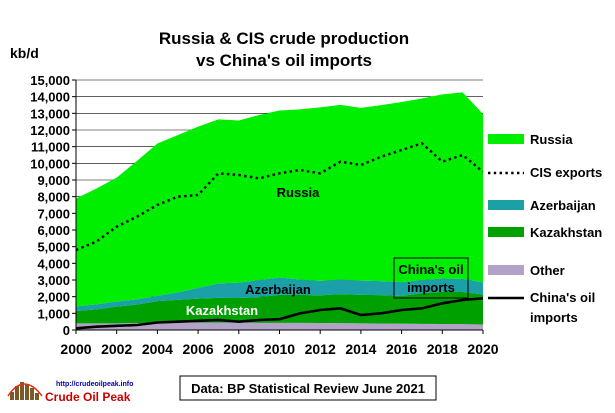  Describe the element at coordinates (506, 232) in the screenshot. I see `legend-swatch-kazakhstan` at that location.